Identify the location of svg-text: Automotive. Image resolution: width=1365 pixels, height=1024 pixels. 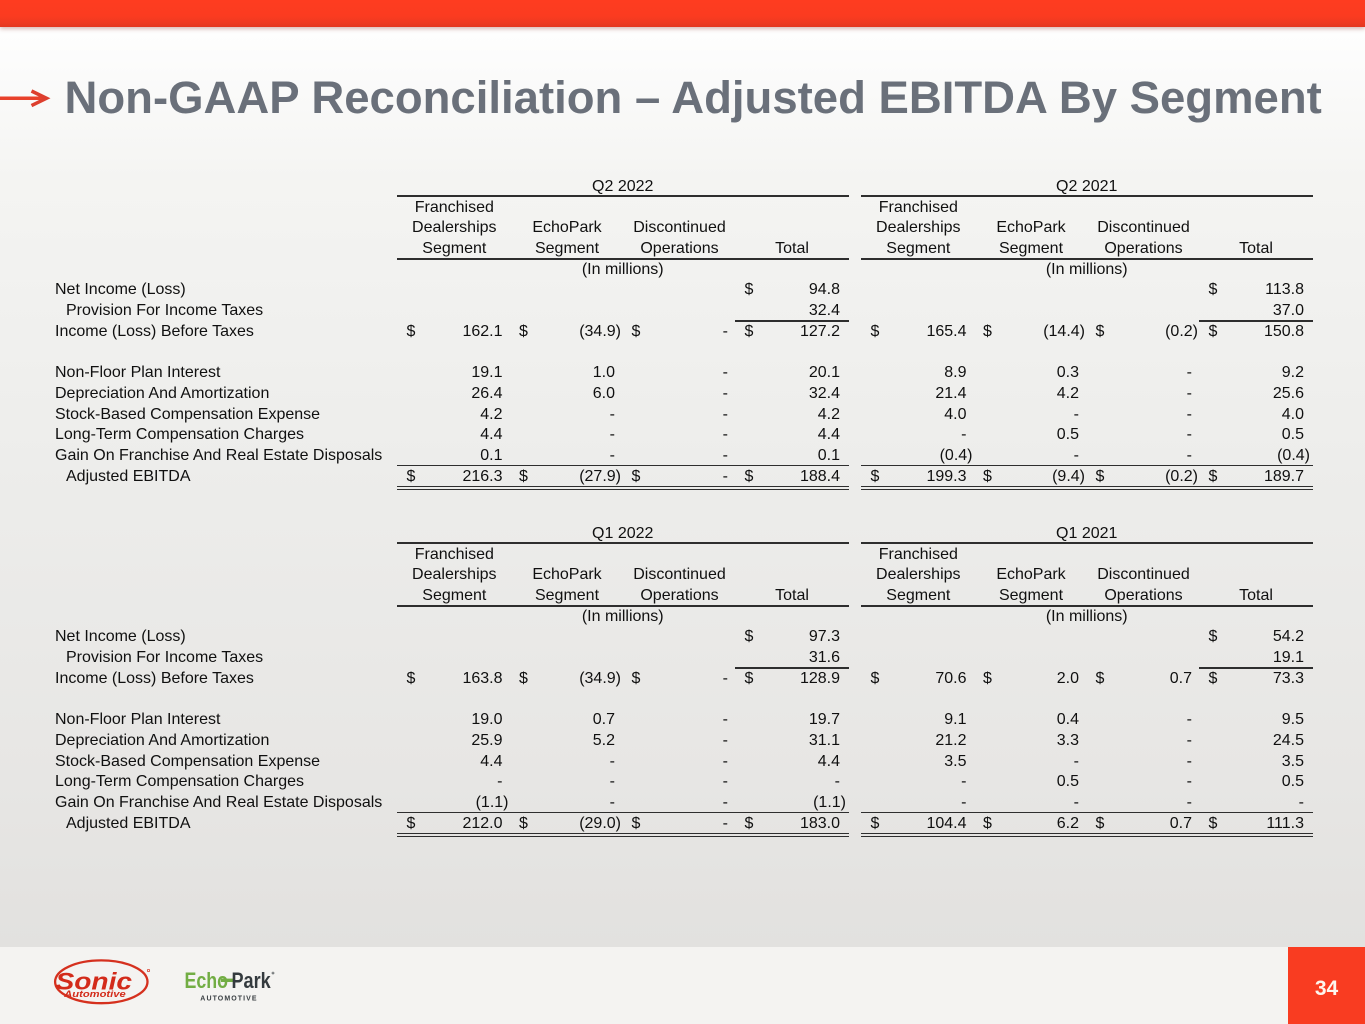
(95, 994).